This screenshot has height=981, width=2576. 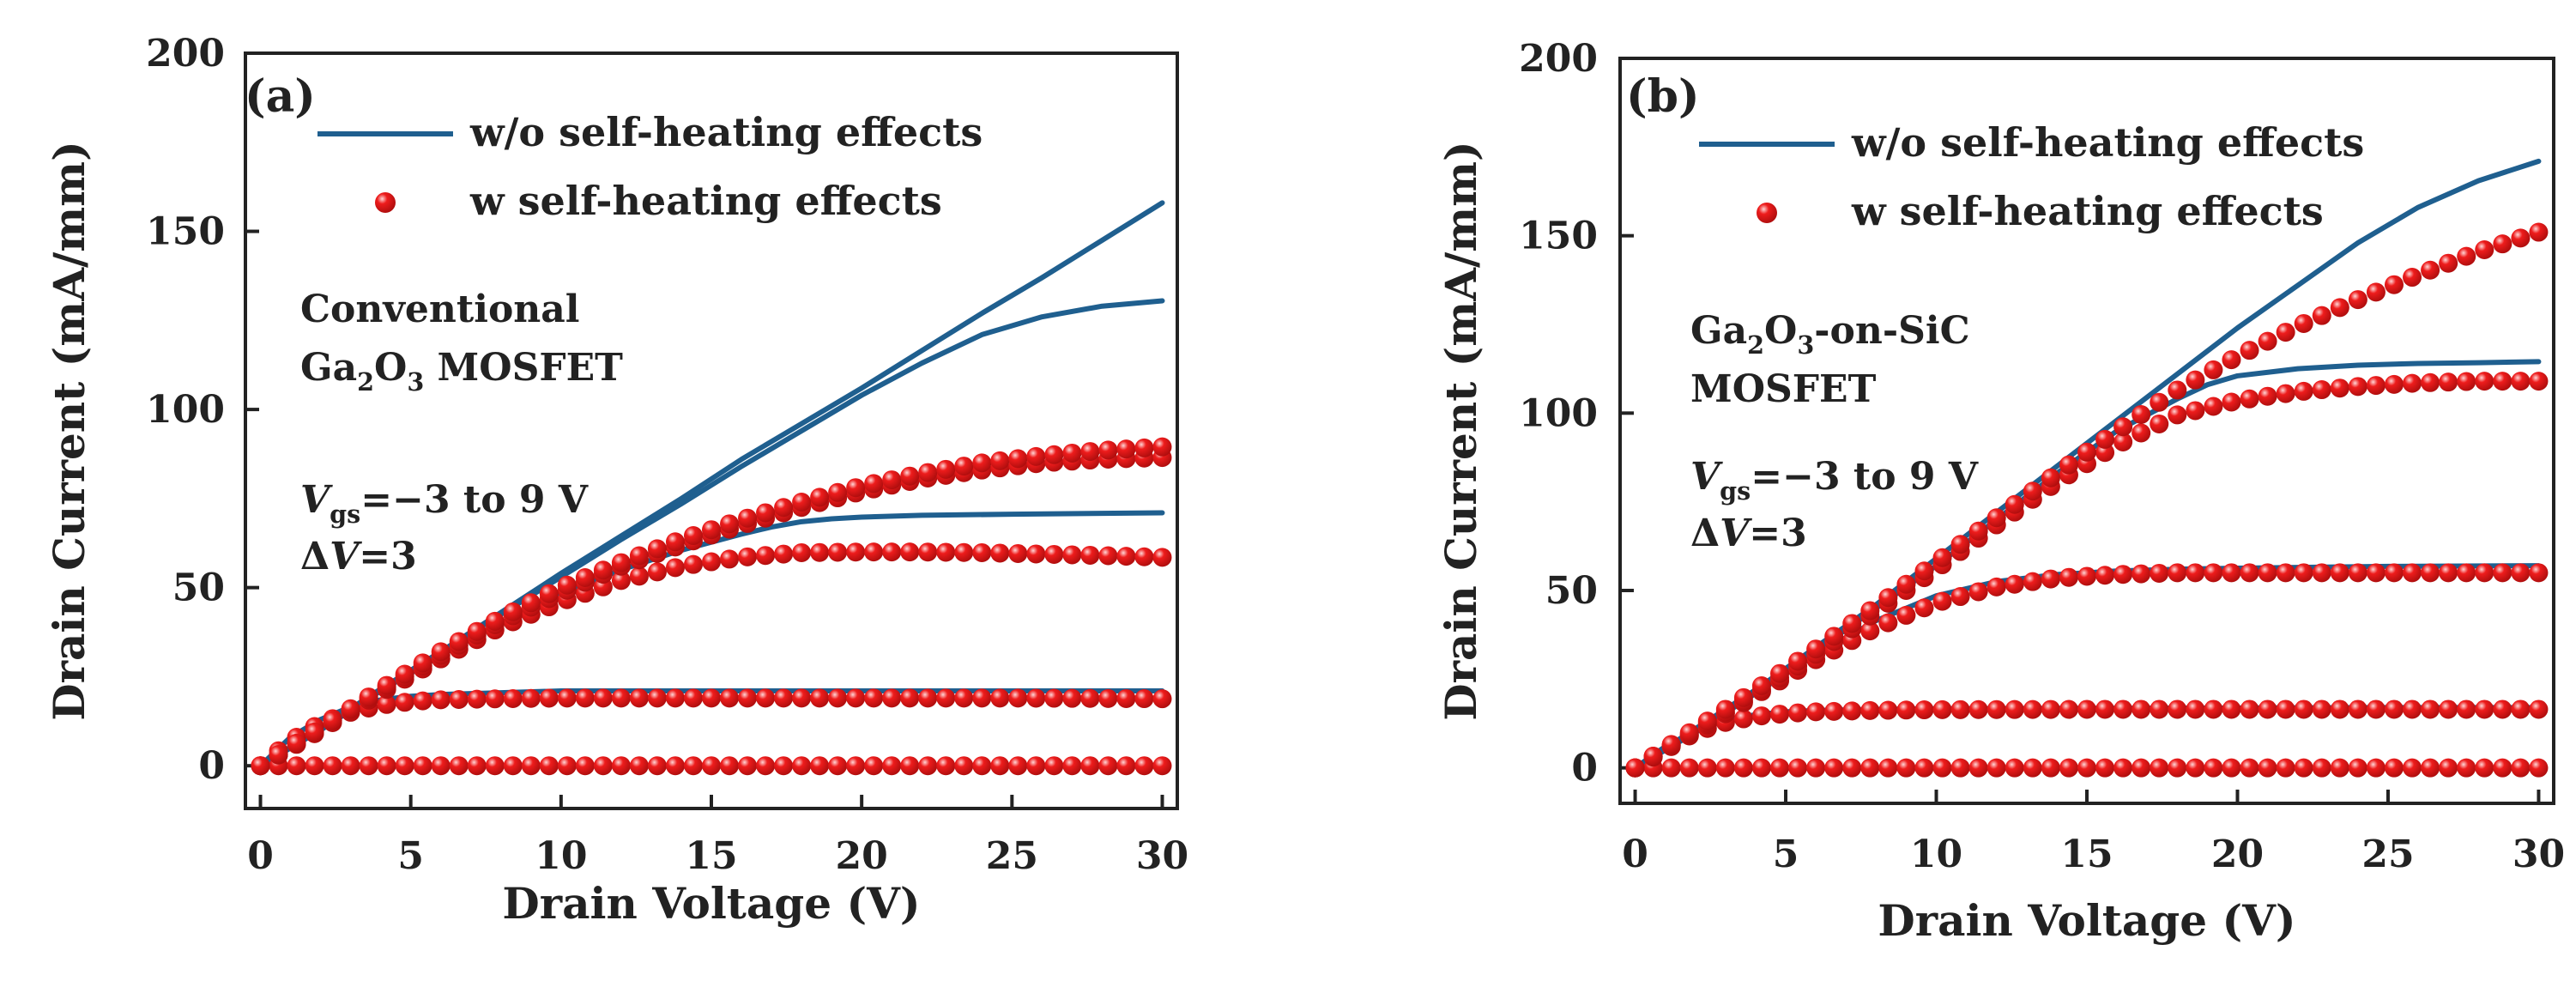 I want to click on device-annotation-part: Ga, so click(x=328, y=368).